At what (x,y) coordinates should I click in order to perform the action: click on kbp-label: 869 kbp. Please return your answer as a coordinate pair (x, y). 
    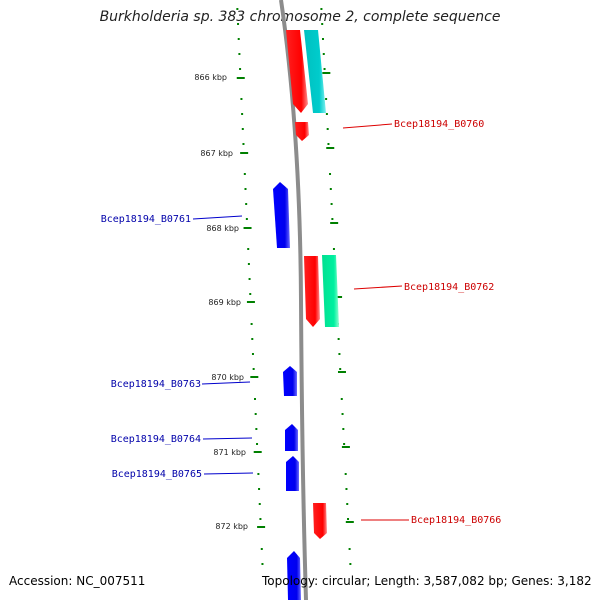
    Looking at the image, I should click on (224, 302).